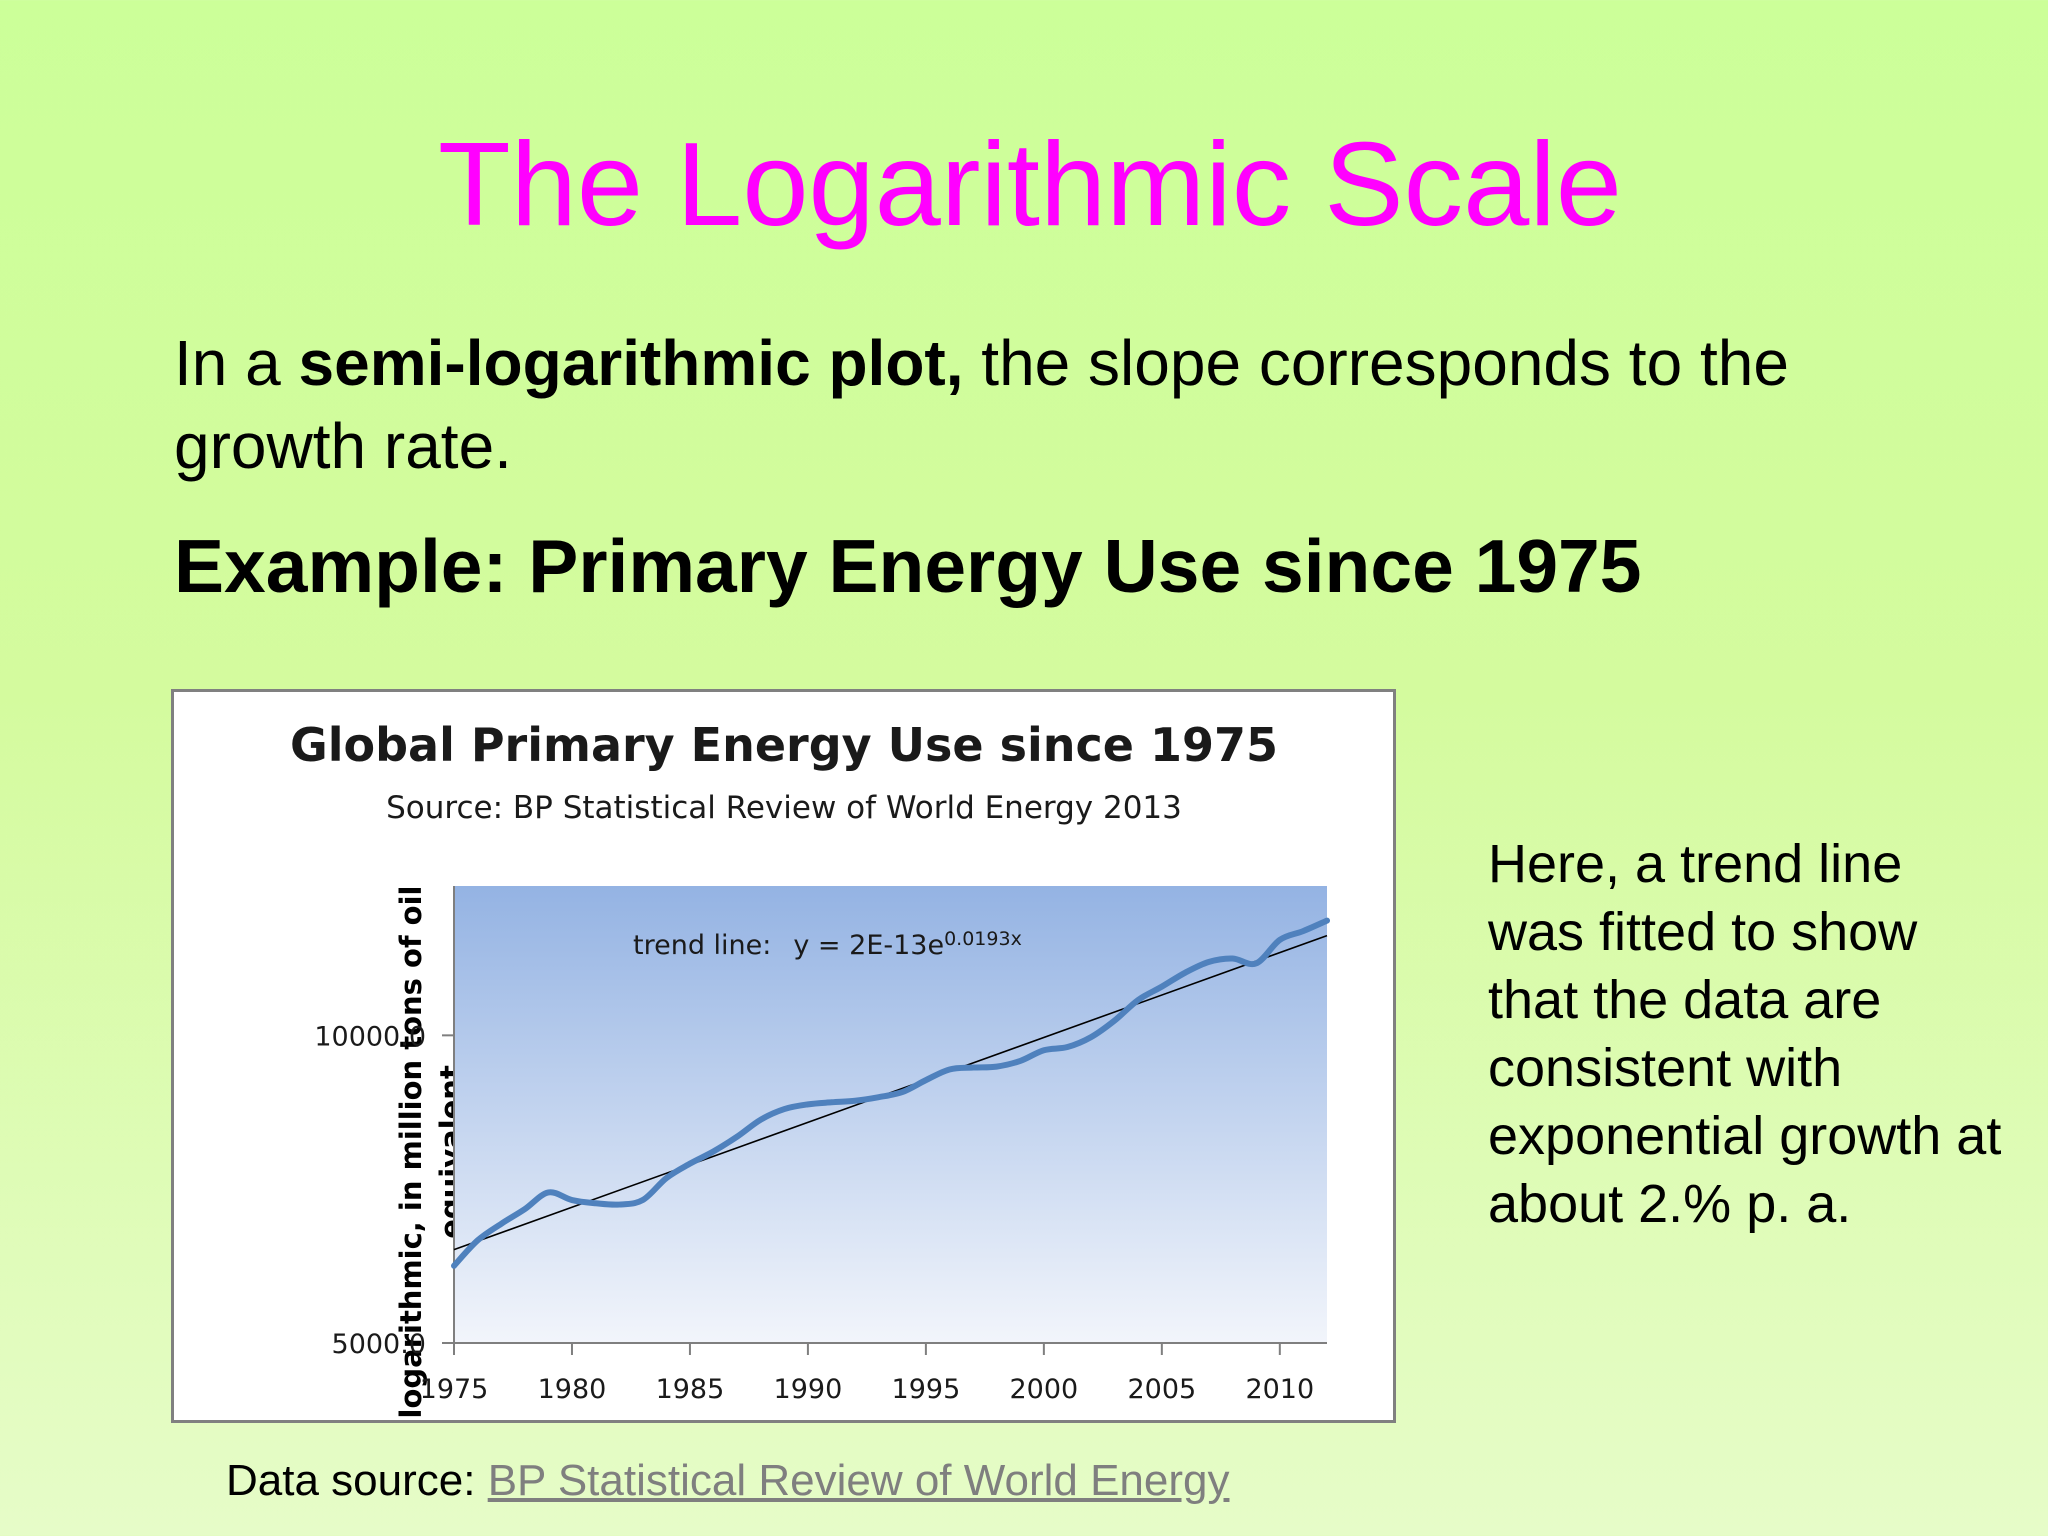 The image size is (2048, 1536). I want to click on data-source-link: BP Statistical Review of World Energy, so click(858, 1480).